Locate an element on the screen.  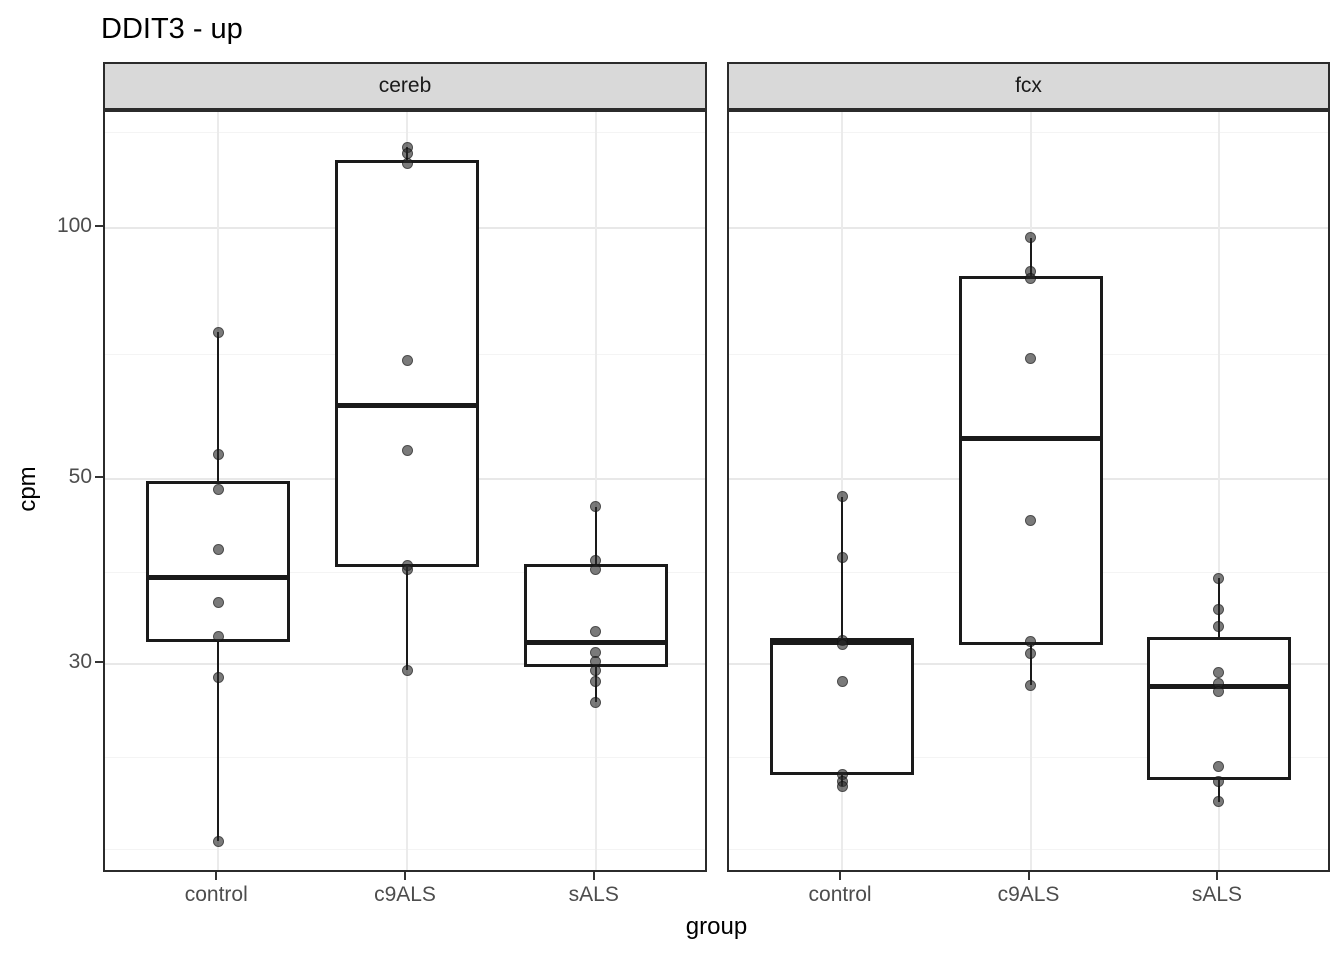
facet-strip: cereb is located at coordinates (405, 86).